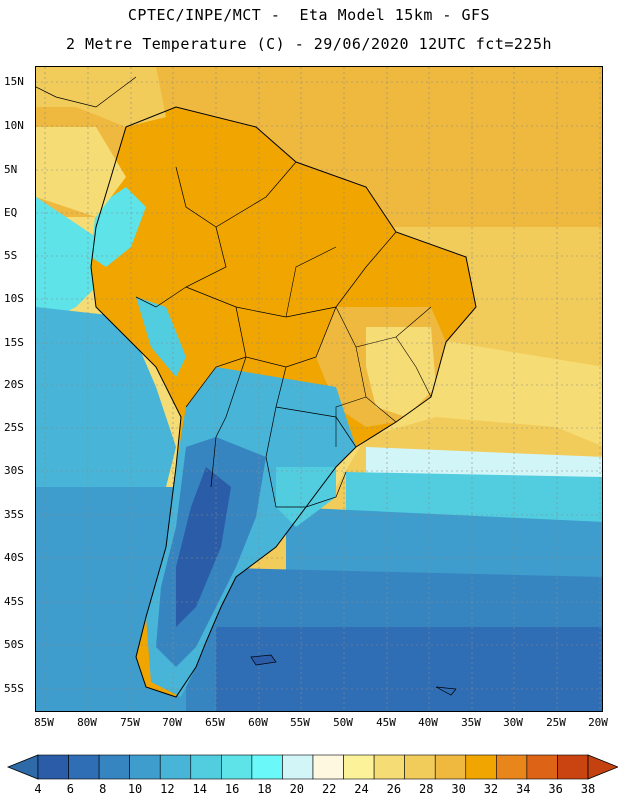 This screenshot has width=618, height=800. I want to click on lat-label-45s: 45S, so click(14, 601).